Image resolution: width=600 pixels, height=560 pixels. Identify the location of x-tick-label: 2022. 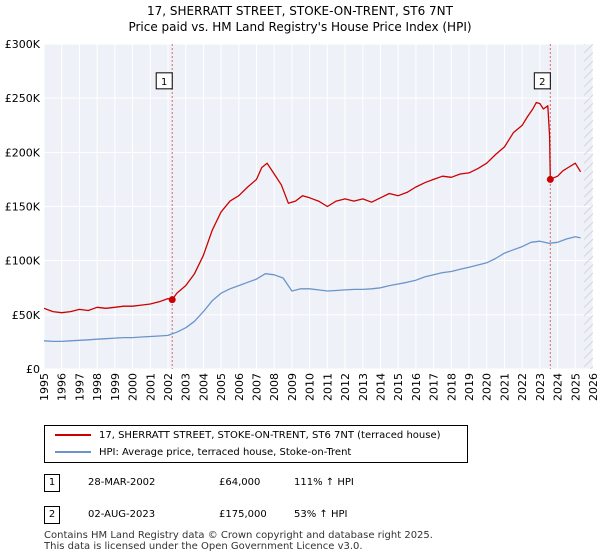
(522, 387).